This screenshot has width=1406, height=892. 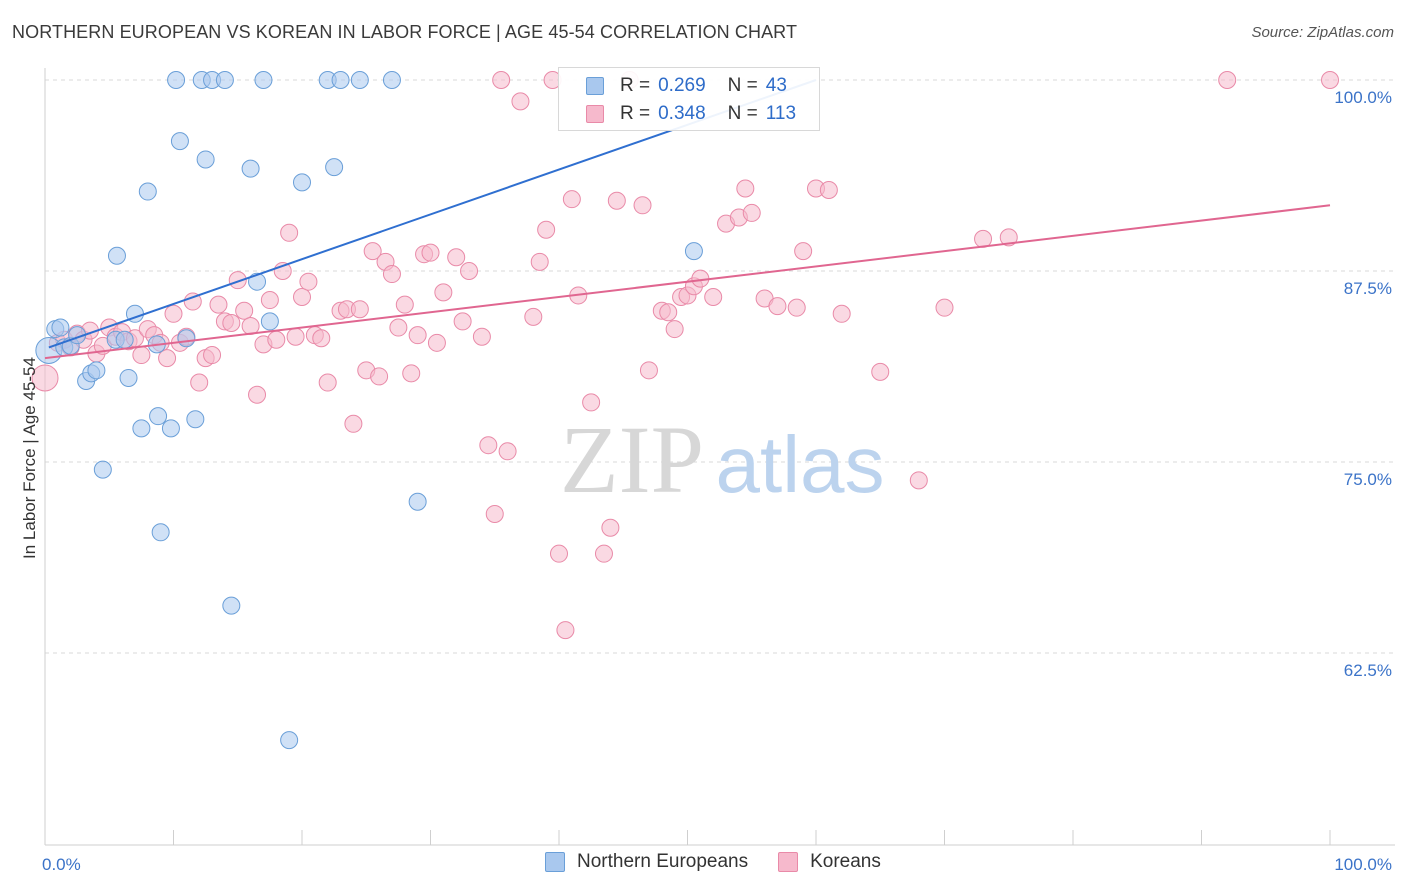 I want to click on x-tick-label: 0.0%, so click(x=61, y=864).